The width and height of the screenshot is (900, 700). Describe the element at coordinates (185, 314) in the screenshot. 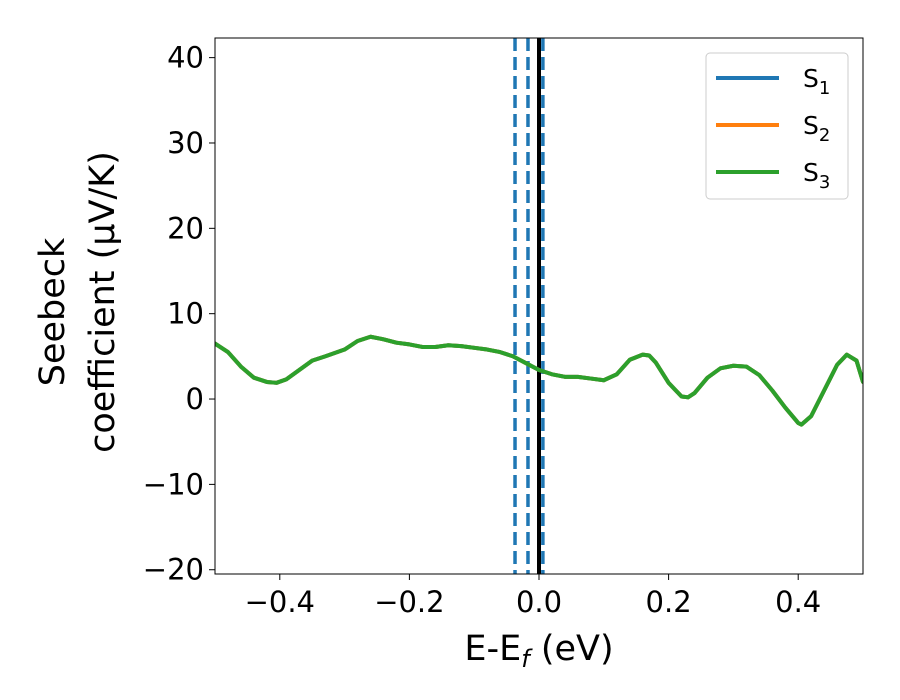

I see `y-tick-label: 10` at that location.